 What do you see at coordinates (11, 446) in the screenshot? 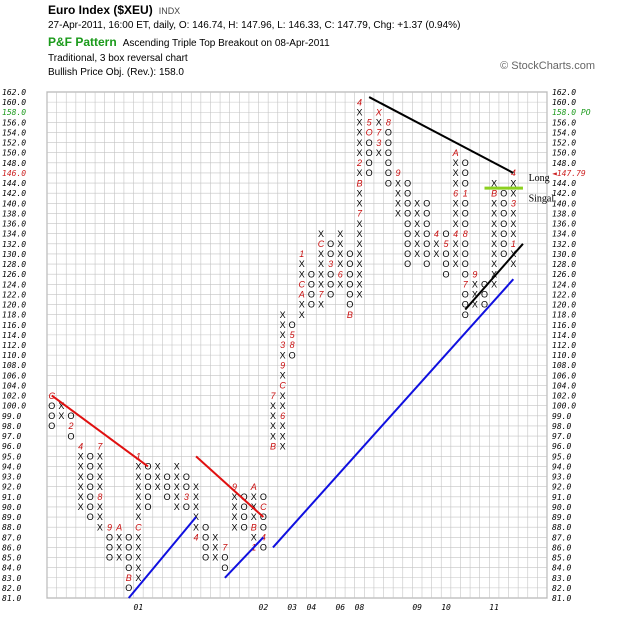
I see `y-tick-label-left: 96.0` at bounding box center [11, 446].